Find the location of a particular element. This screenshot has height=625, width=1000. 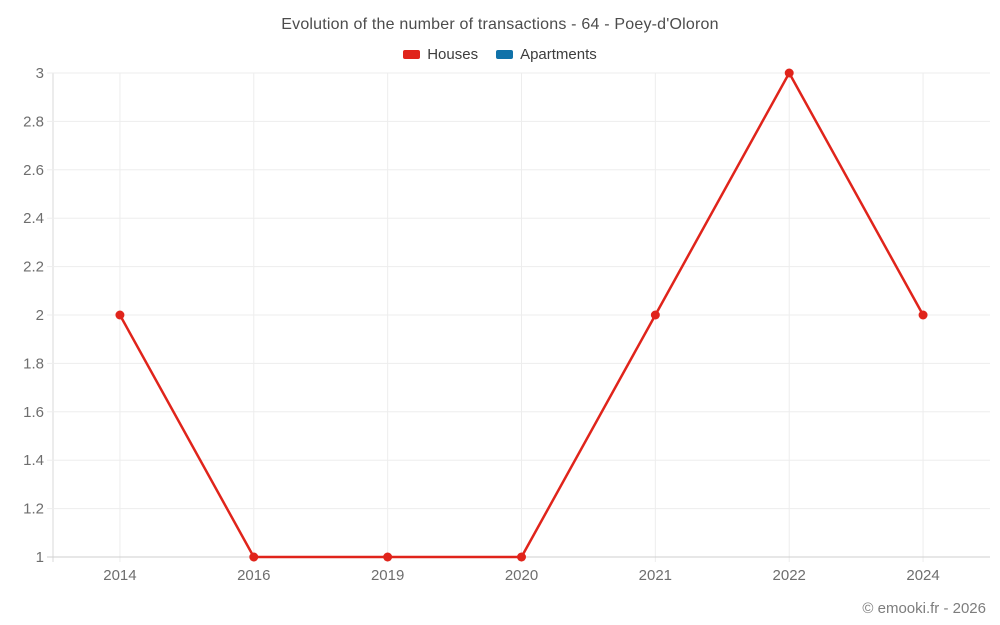

chart-legend: Houses Apartments is located at coordinates (500, 54).